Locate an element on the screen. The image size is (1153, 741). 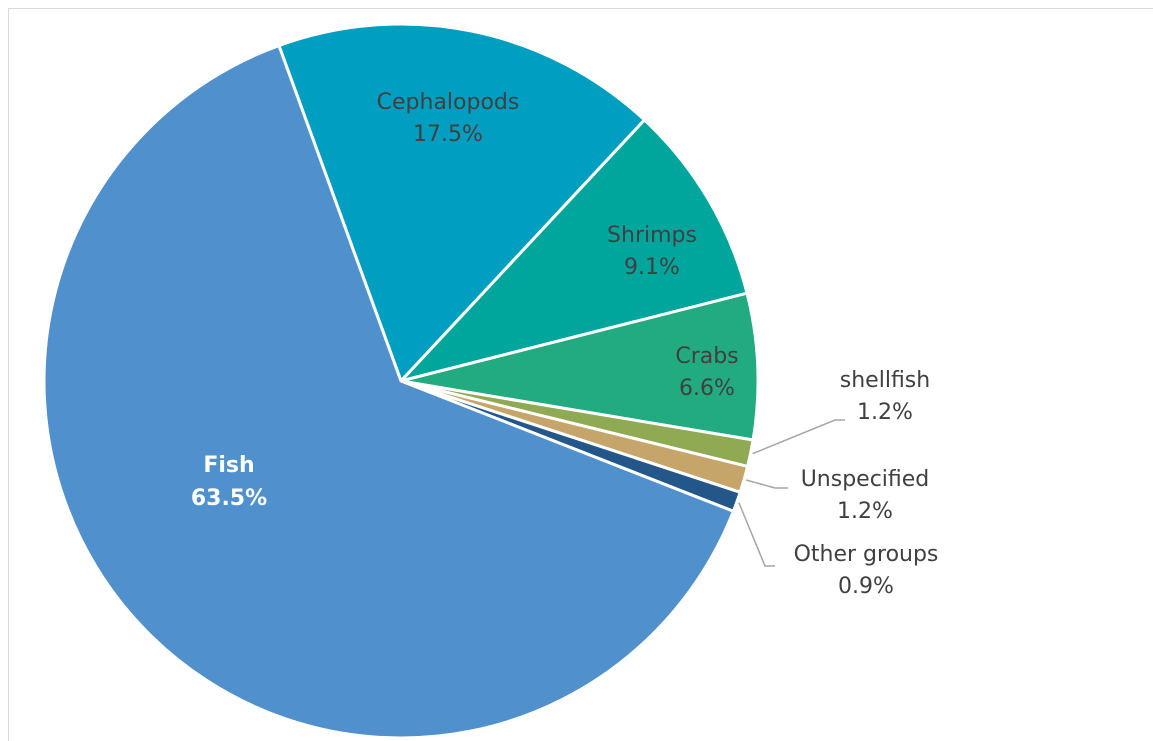
label-fish: Fish is located at coordinates (228, 465).